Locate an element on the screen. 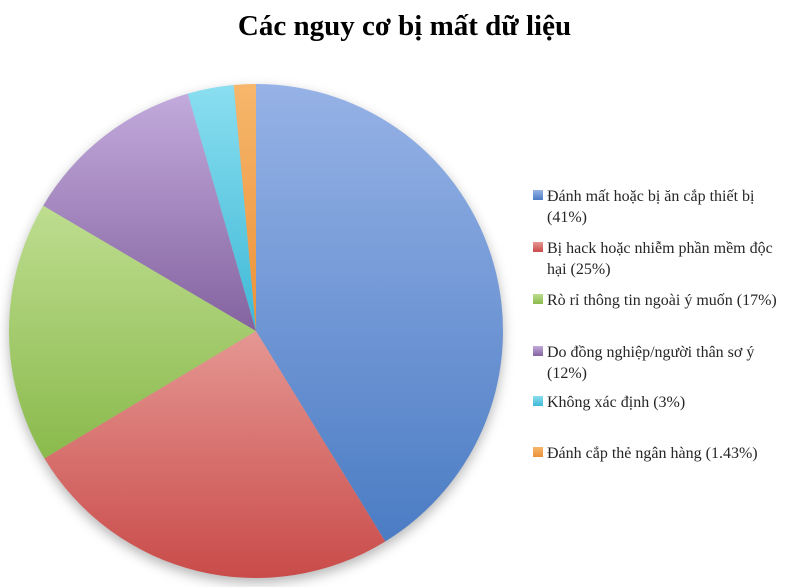 The width and height of the screenshot is (809, 587). legend-item-purple: Do đồng nghiệp/người thân sơ ý (12%) is located at coordinates (667, 363).